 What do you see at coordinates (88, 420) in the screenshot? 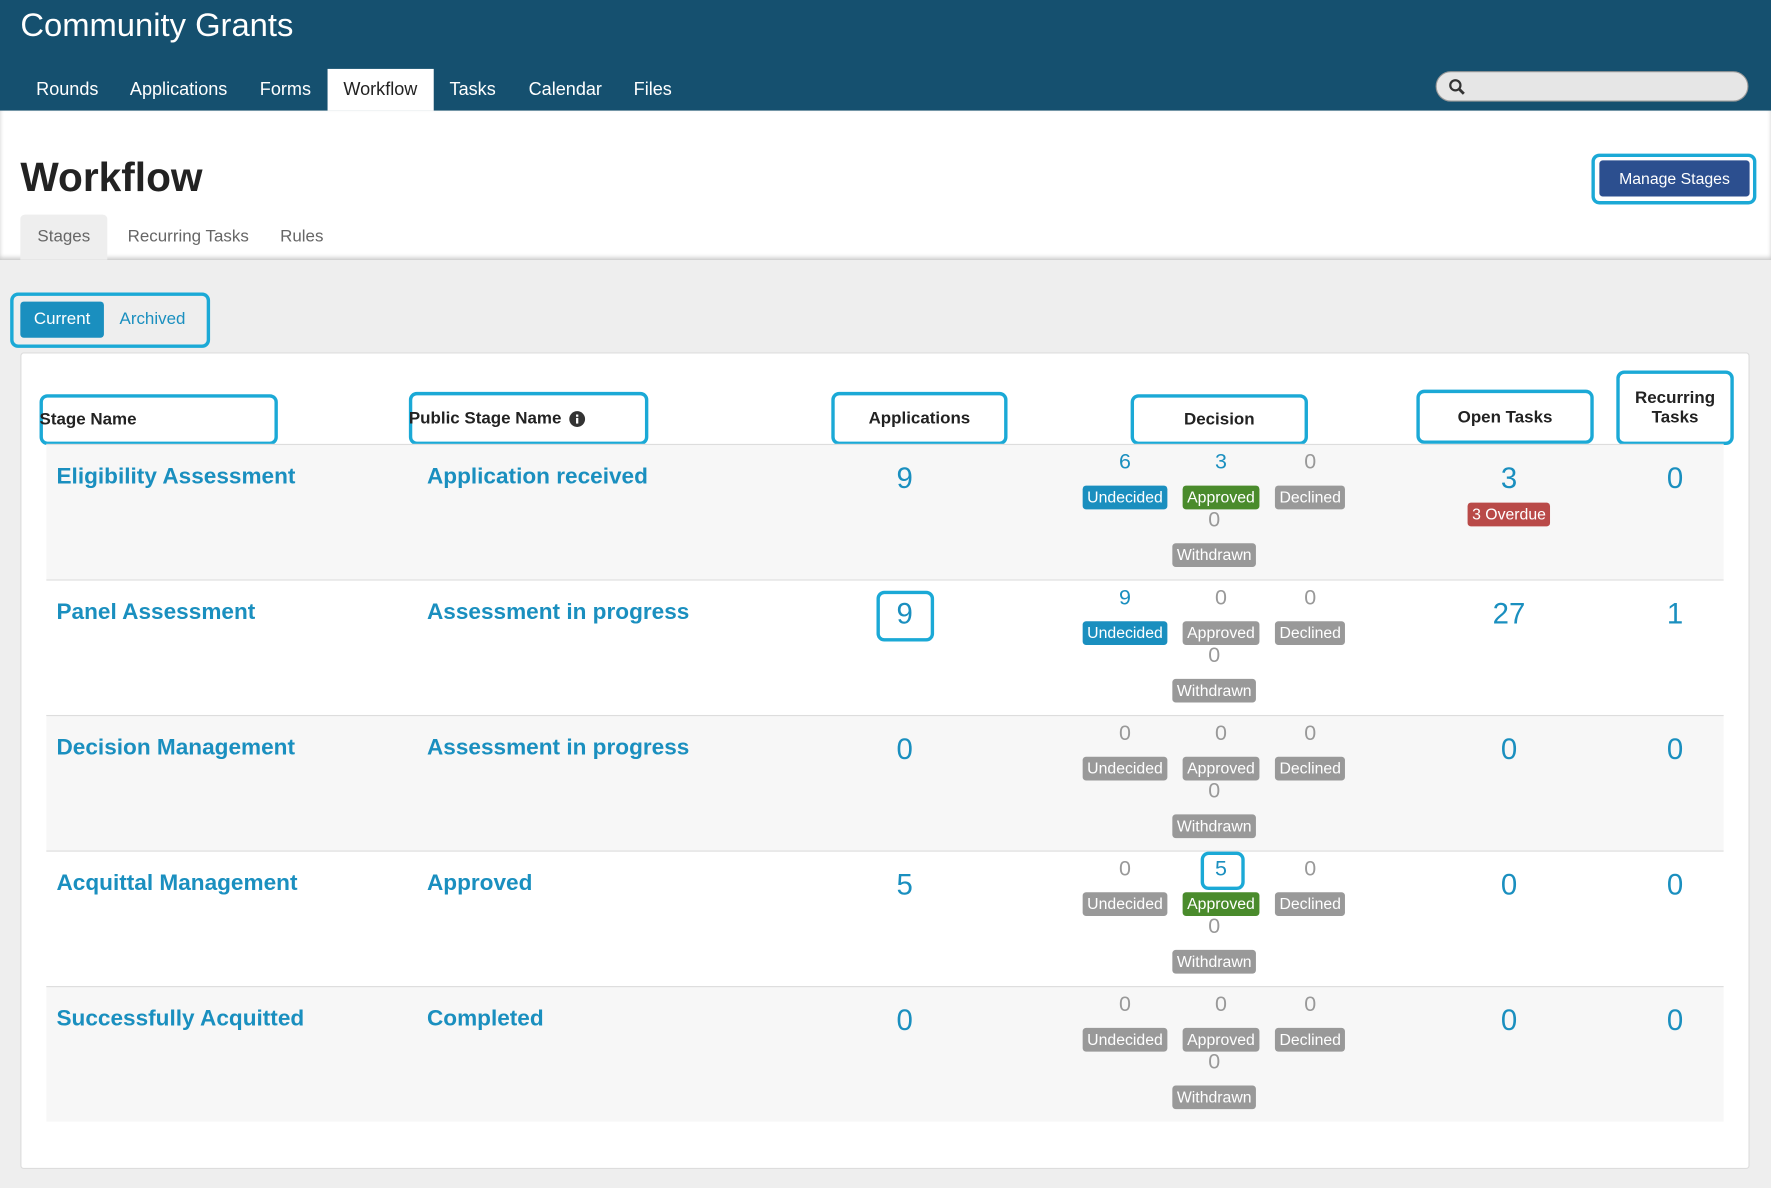
I see `column-header: Stage Name` at bounding box center [88, 420].